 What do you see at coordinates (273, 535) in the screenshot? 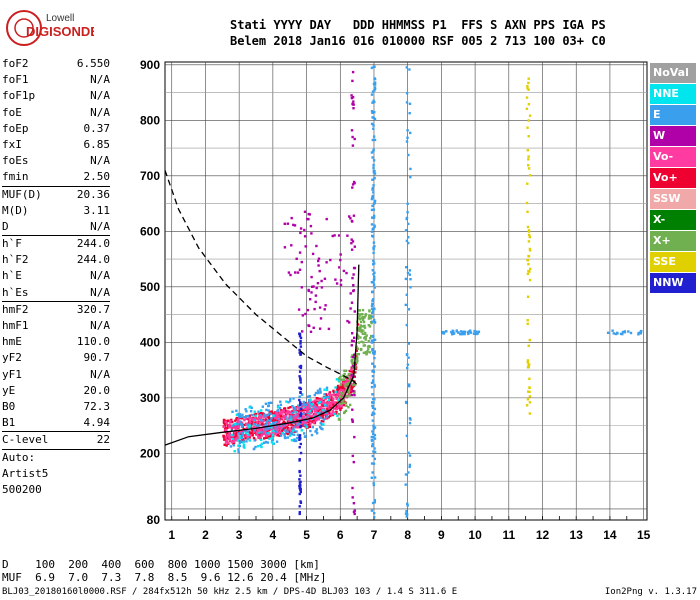
I see `x-tick-label: 4` at bounding box center [273, 535].